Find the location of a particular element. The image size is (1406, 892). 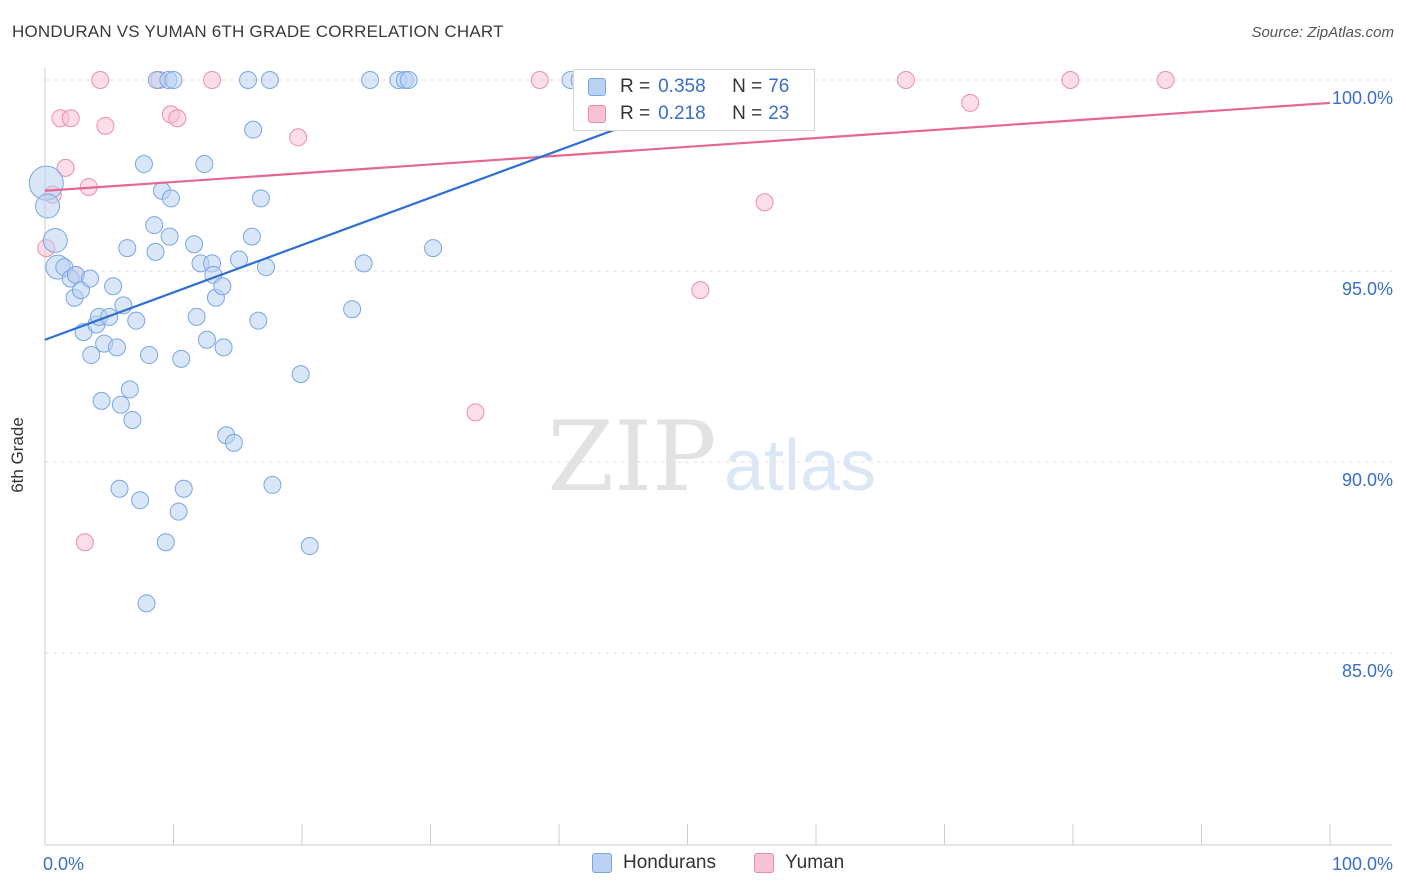

y-tick-label: 100.0% is located at coordinates (1362, 98).